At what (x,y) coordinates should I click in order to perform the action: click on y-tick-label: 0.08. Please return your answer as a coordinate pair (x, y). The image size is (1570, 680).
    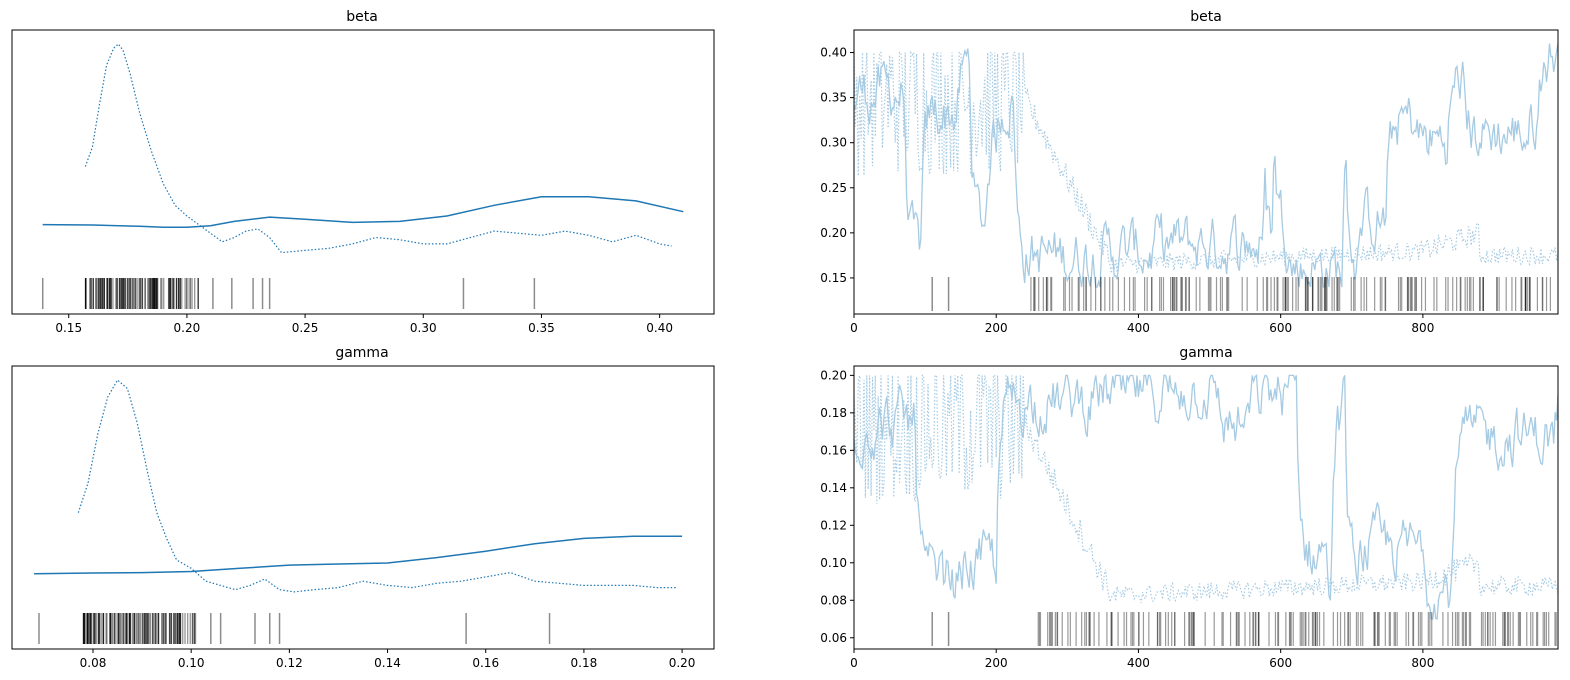
    Looking at the image, I should click on (833, 600).